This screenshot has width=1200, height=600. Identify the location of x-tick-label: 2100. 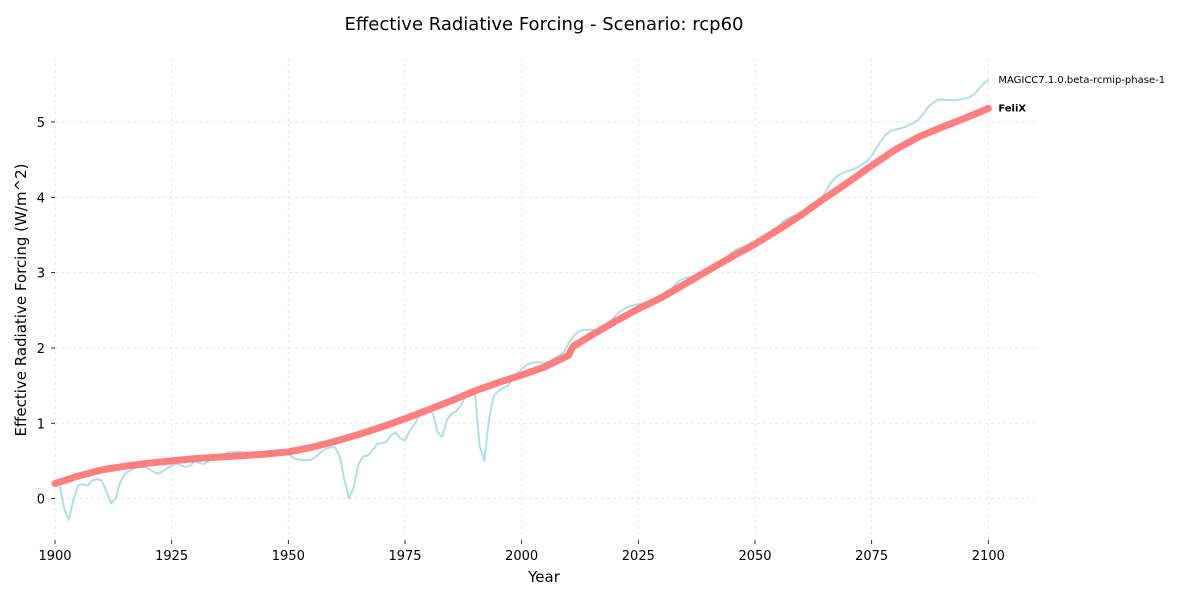
(988, 556).